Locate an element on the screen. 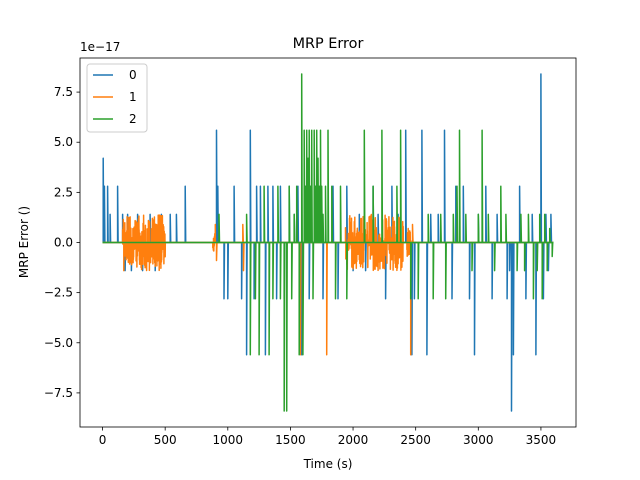  y-tick-label: 7.5 is located at coordinates (63, 92).